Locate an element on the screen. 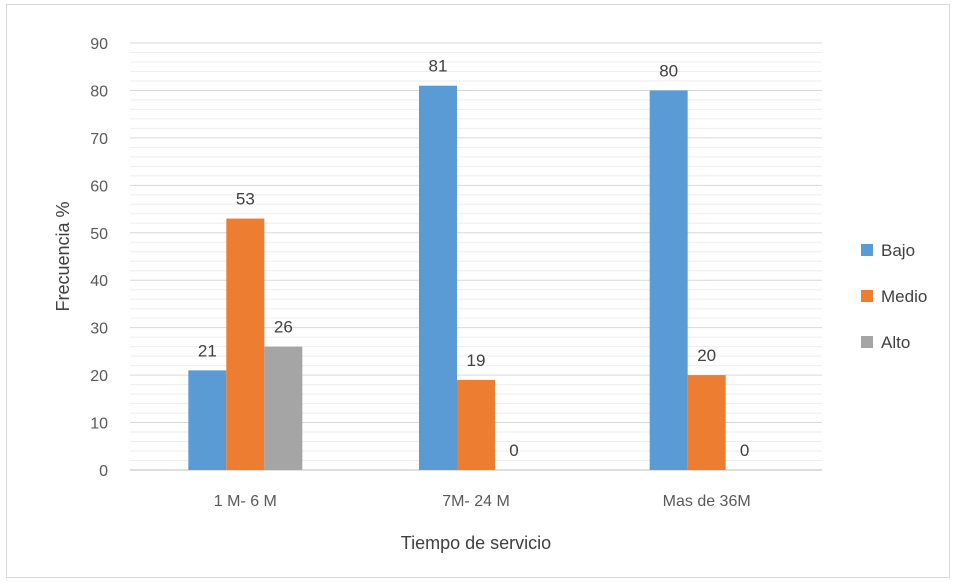 The image size is (956, 582). legend: Bajo Medio Alto is located at coordinates (894, 296).